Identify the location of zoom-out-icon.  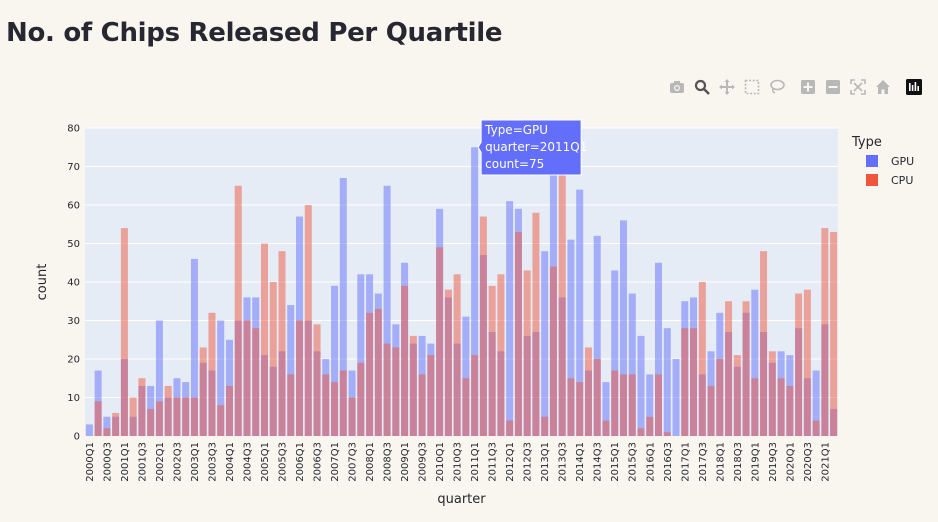
(832, 87).